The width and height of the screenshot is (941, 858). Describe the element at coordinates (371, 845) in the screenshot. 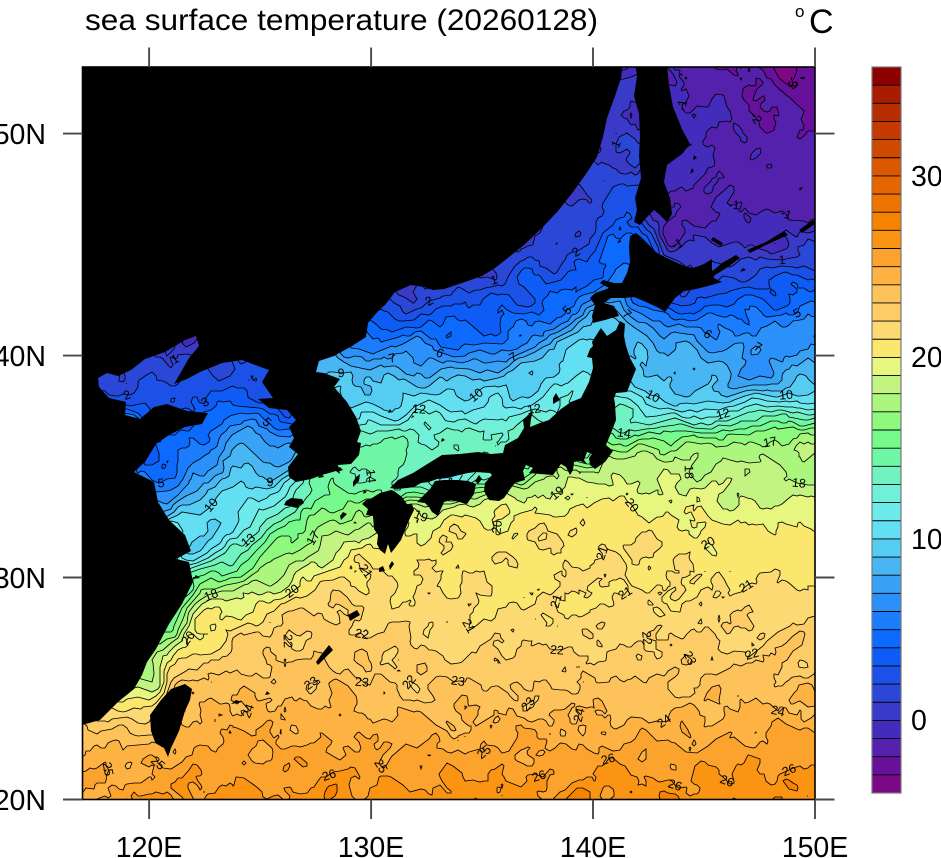

I see `svg-text: 130E` at that location.